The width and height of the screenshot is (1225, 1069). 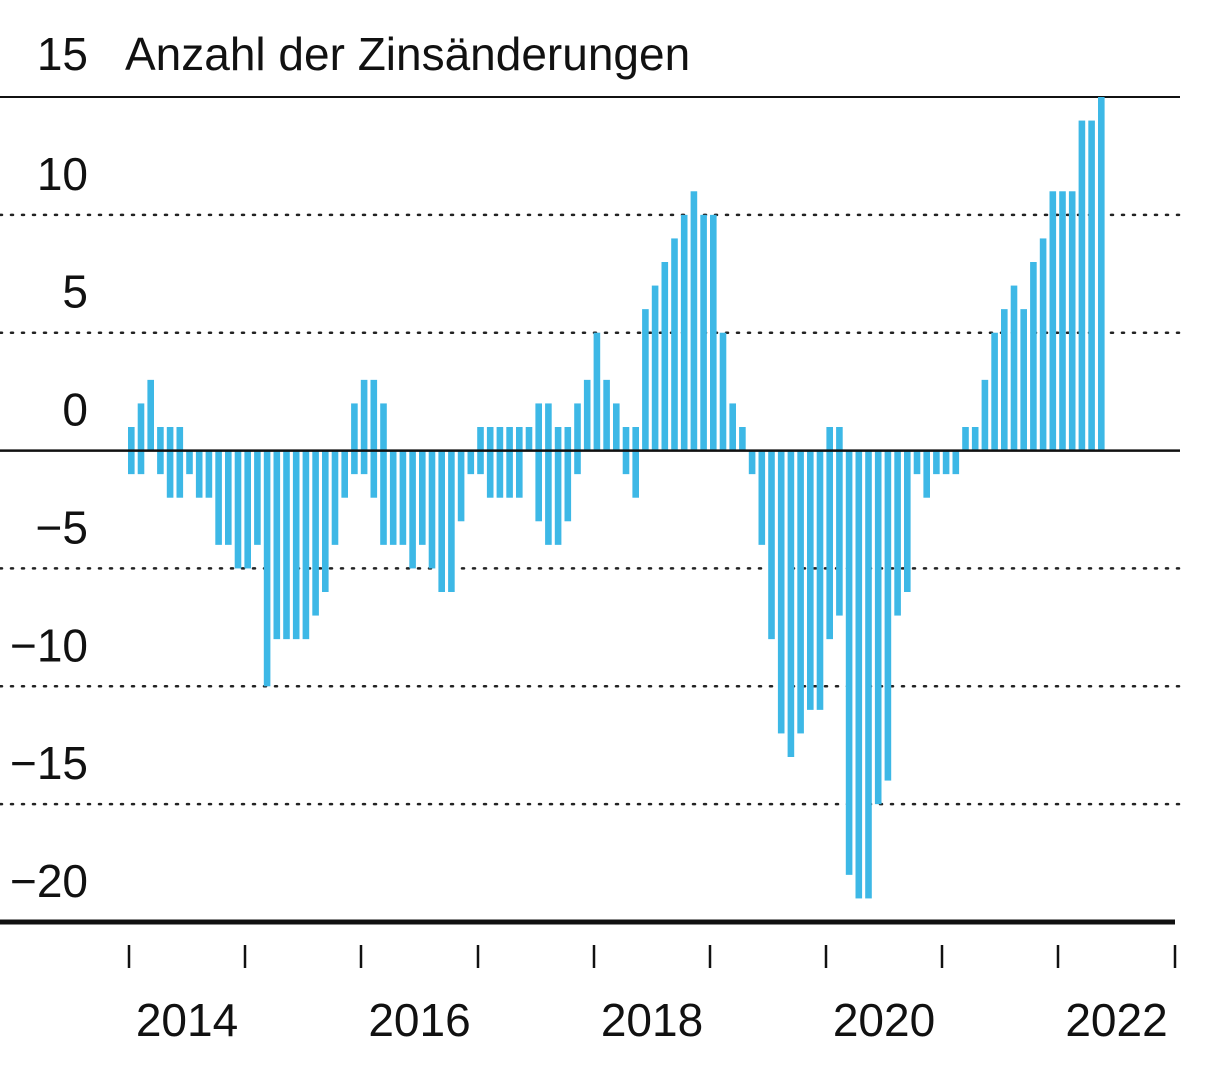 I want to click on x-tick-label: 2016, so click(x=419, y=1020).